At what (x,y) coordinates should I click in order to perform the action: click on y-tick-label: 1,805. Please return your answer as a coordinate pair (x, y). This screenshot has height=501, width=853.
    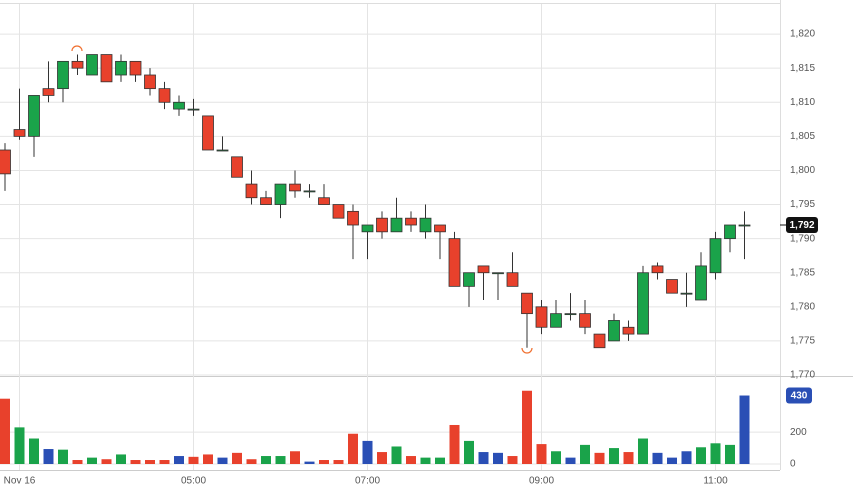
    Looking at the image, I should click on (802, 136).